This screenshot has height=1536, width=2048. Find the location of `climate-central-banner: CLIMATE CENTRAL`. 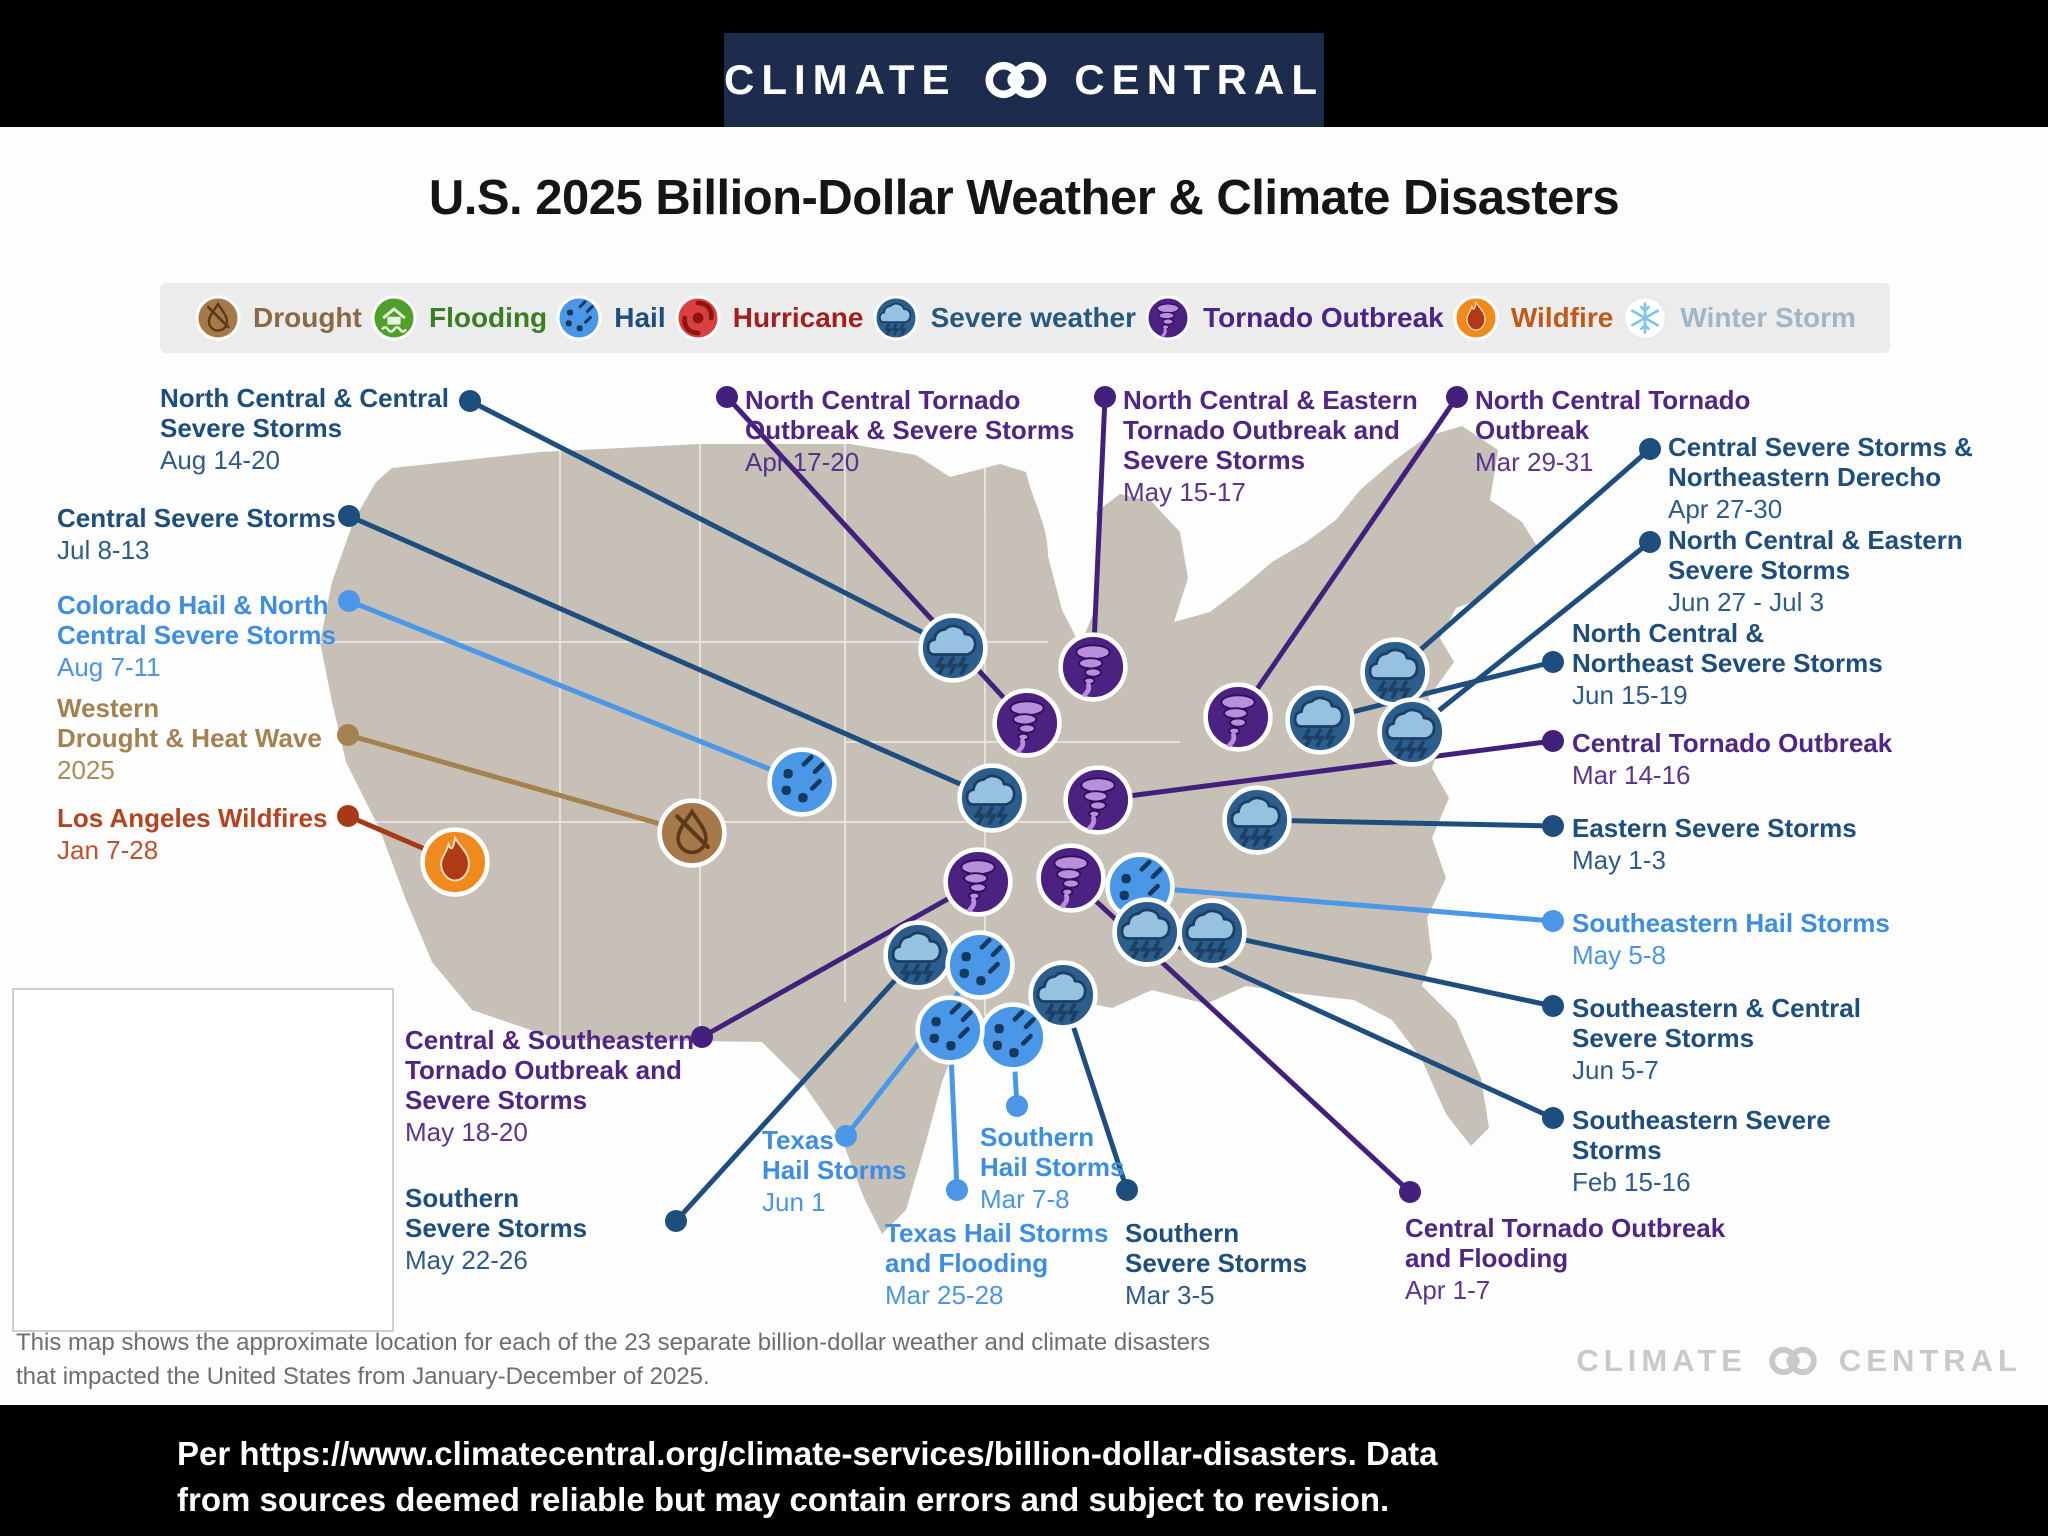

climate-central-banner: CLIMATE CENTRAL is located at coordinates (1024, 80).